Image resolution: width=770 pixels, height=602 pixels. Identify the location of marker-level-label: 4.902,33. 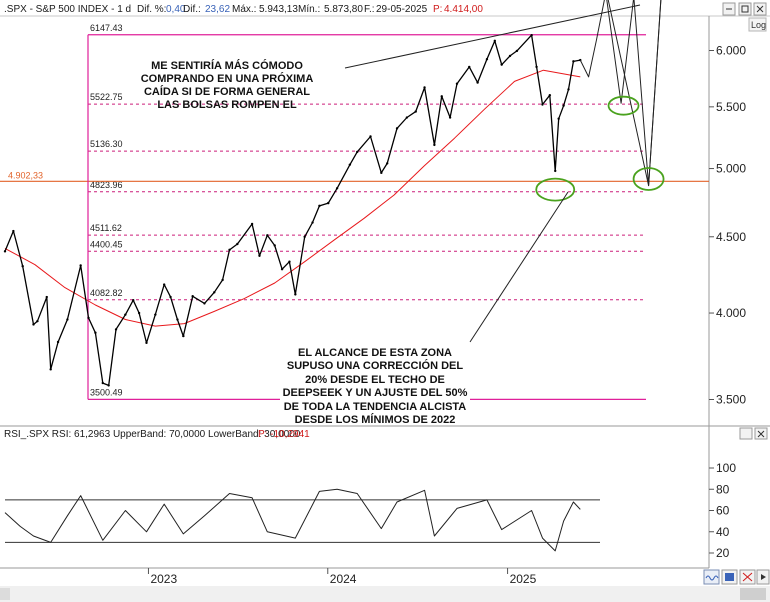
(25, 175).